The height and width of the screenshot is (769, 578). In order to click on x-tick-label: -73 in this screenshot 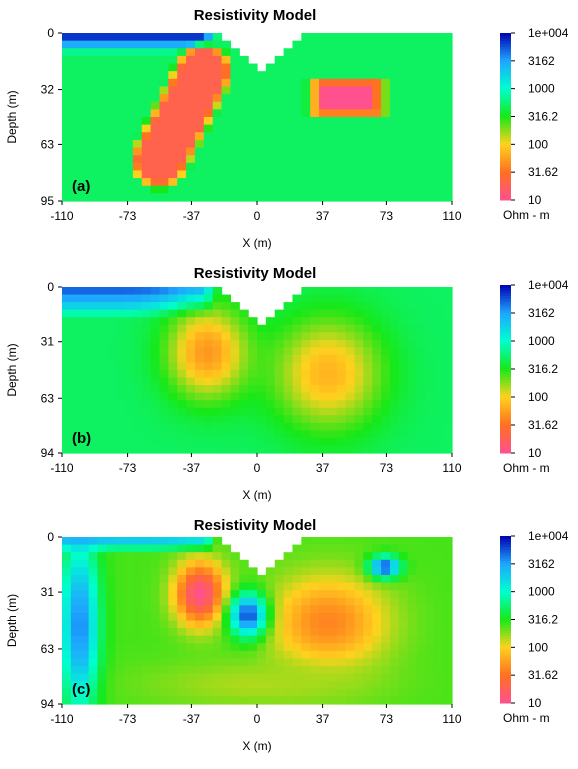, I will do `click(128, 468)`.